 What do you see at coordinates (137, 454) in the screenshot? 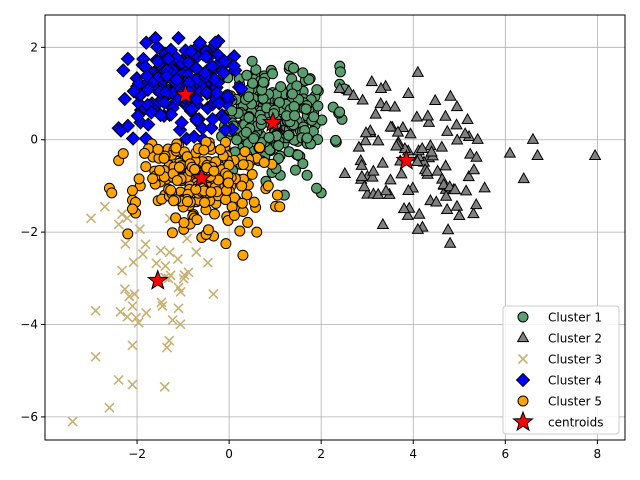
I see `x-tick-label: −2` at bounding box center [137, 454].